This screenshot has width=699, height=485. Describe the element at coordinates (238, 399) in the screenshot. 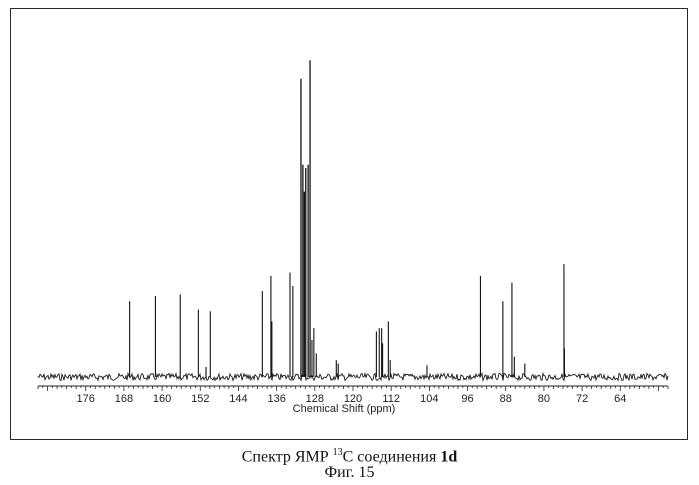

I see `x-tick-label: 144` at that location.